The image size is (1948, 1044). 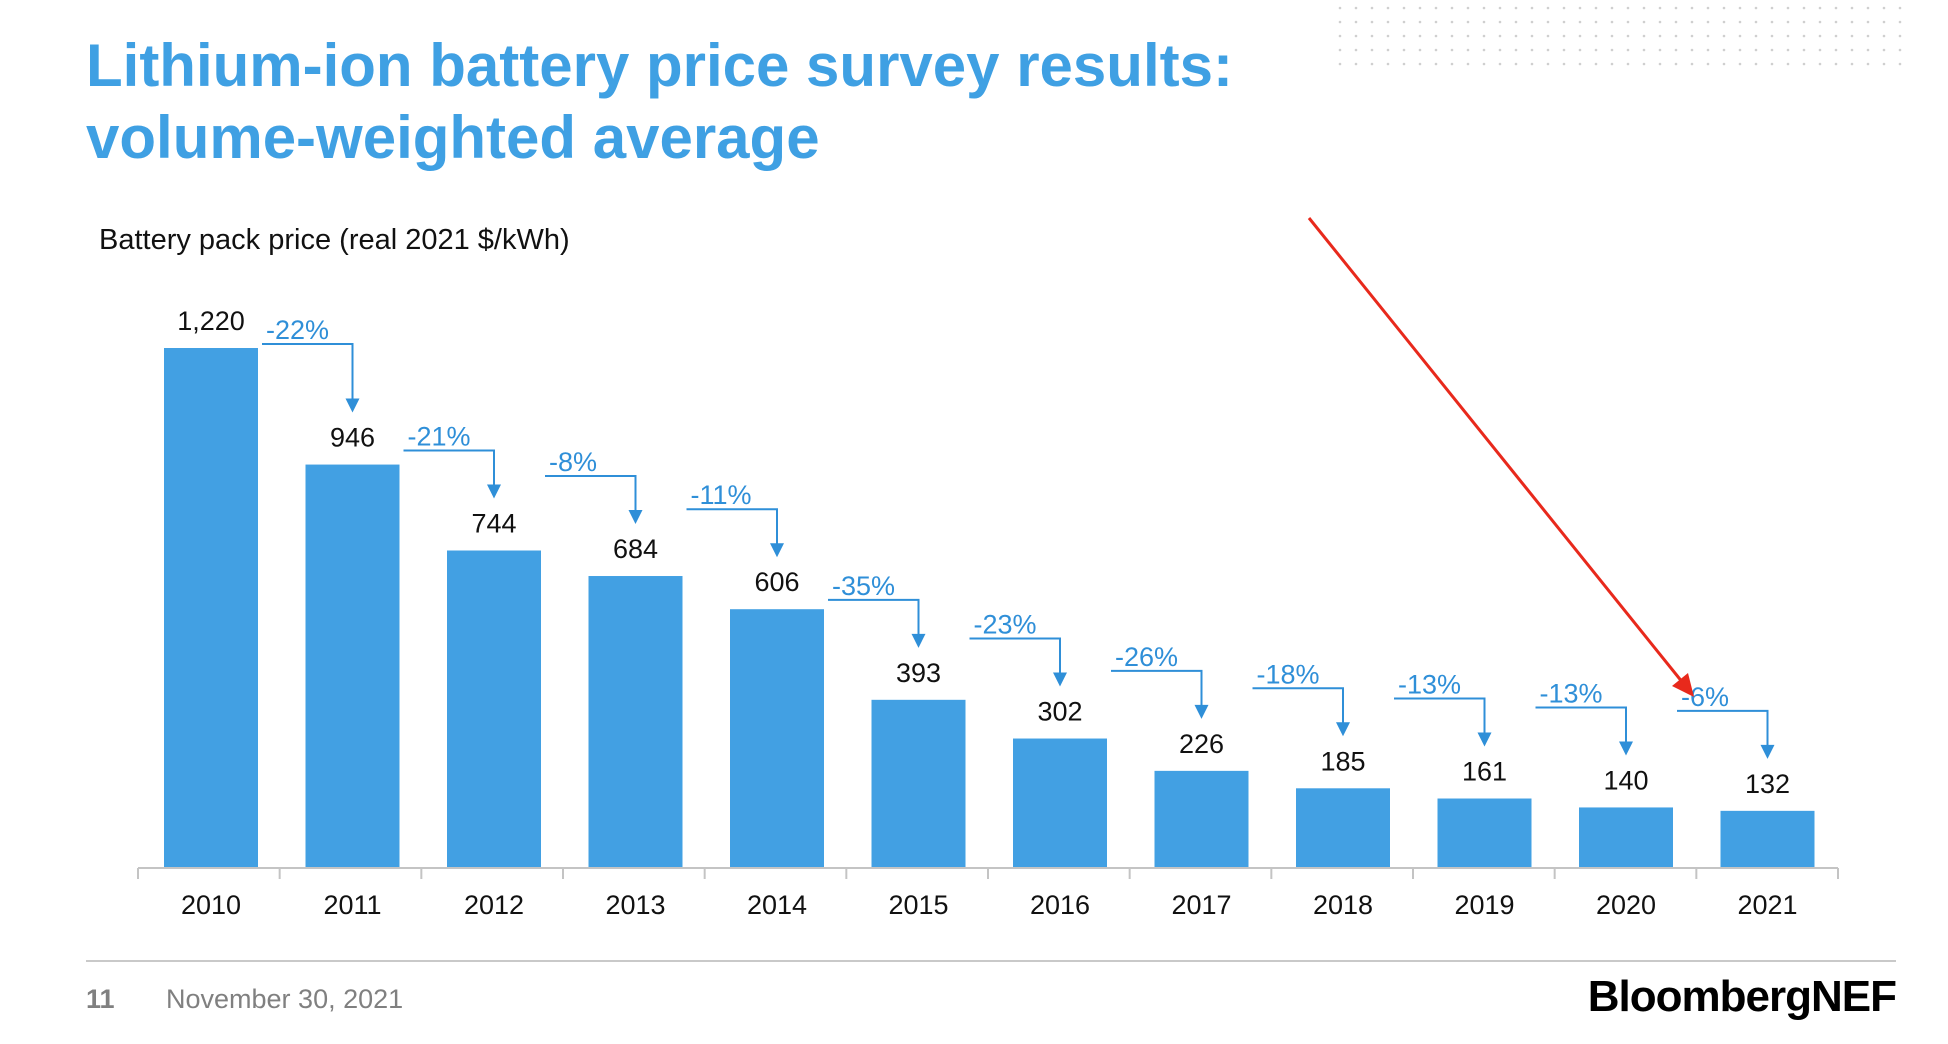 I want to click on change-arrowhead-2011, so click(x=352, y=405).